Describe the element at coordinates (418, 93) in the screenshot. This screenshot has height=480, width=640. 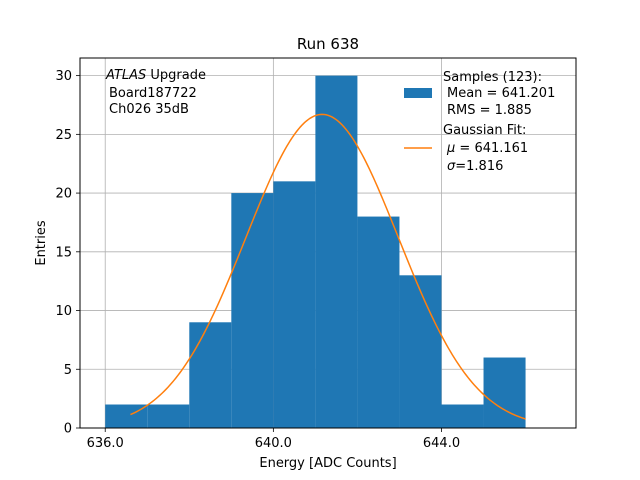
I see `legend-histogram-swatch` at that location.